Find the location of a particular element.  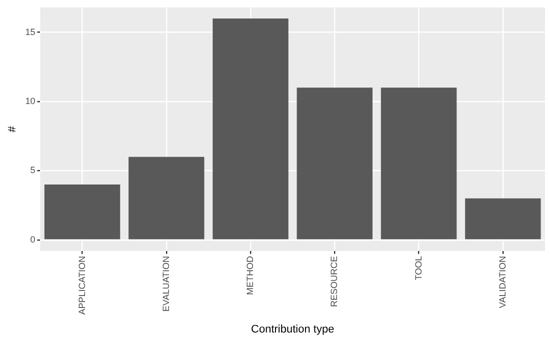

x-tick-label: RESOURCE is located at coordinates (334, 281).